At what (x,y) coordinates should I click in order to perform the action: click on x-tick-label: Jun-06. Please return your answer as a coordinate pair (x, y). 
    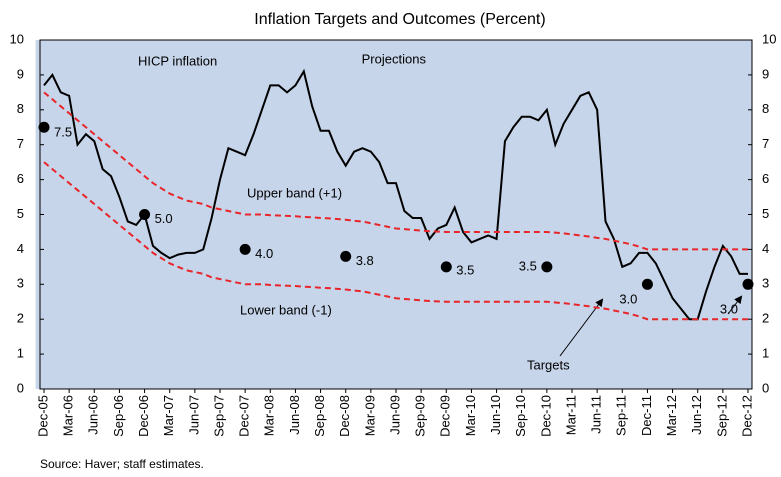
    Looking at the image, I should click on (93, 415).